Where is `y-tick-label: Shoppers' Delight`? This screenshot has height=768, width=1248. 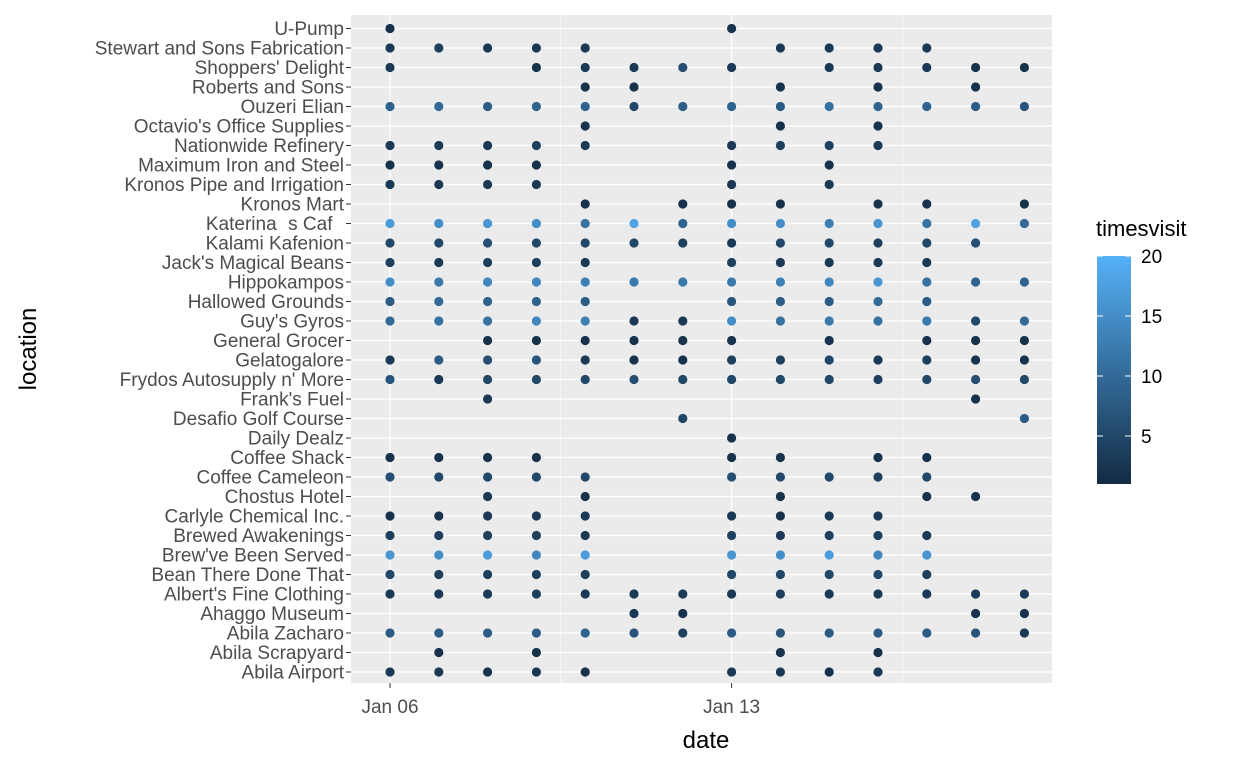 y-tick-label: Shoppers' Delight is located at coordinates (270, 68).